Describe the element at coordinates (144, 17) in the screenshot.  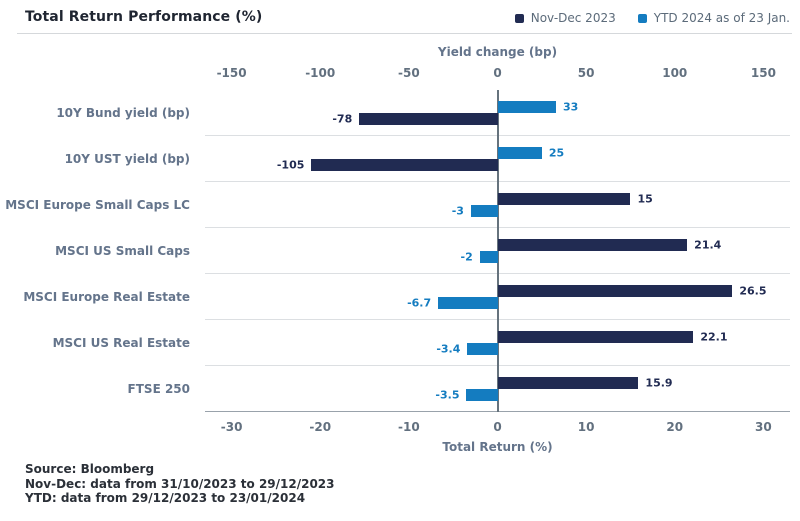
I see `page-title: Total Return Performance (%)` at that location.